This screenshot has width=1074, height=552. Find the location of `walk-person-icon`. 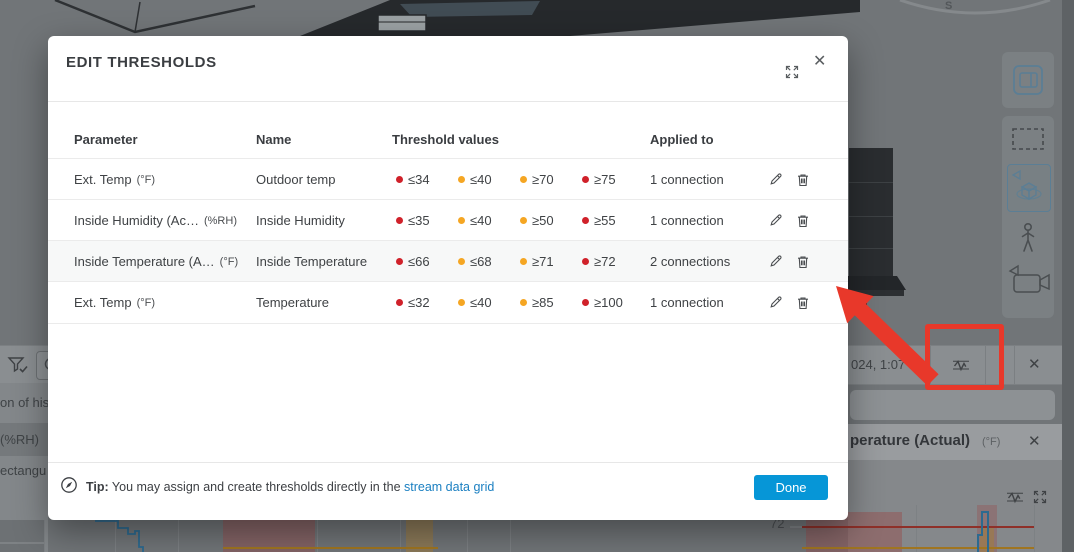

walk-person-icon is located at coordinates (1028, 238).